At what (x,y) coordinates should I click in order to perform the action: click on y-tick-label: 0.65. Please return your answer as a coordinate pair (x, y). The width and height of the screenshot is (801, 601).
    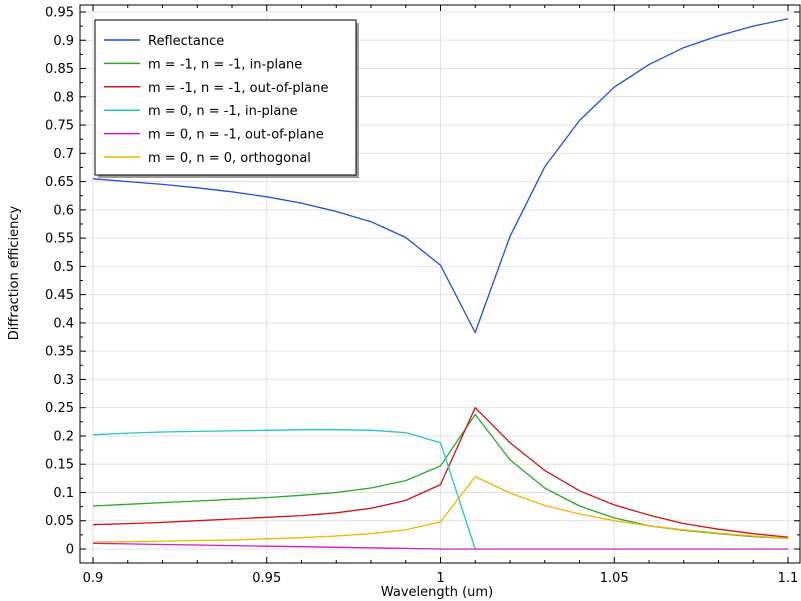
    Looking at the image, I should click on (59, 182).